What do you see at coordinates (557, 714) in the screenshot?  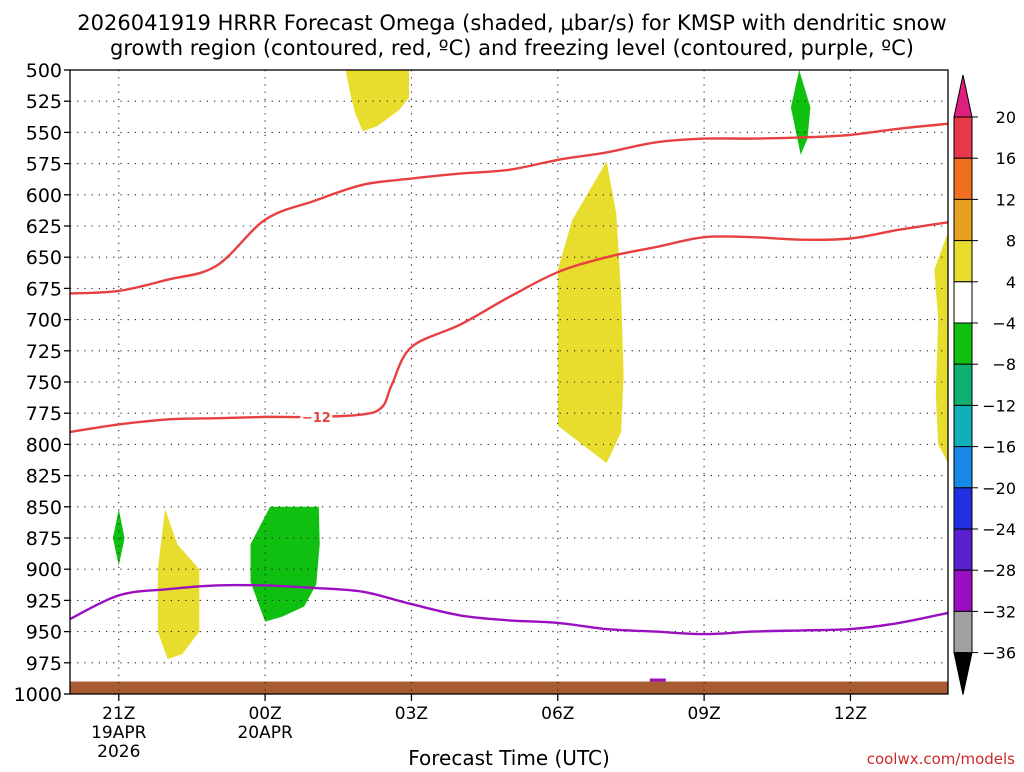 I see `x-tick-label: 06Z` at bounding box center [557, 714].